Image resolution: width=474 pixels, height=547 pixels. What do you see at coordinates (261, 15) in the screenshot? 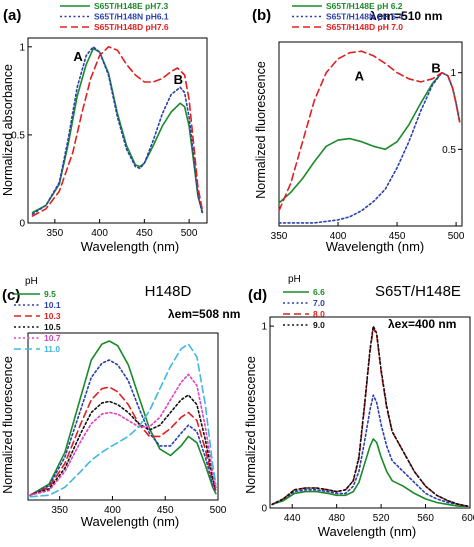
I see `panel-label: (b)` at bounding box center [261, 15].